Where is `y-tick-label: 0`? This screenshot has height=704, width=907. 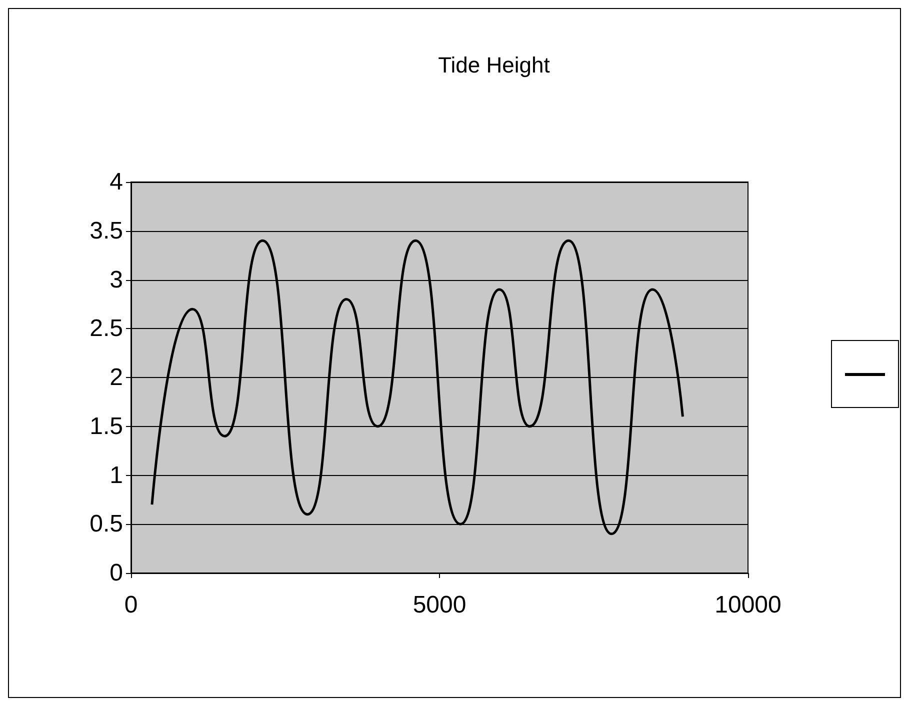 y-tick-label: 0 is located at coordinates (116, 573).